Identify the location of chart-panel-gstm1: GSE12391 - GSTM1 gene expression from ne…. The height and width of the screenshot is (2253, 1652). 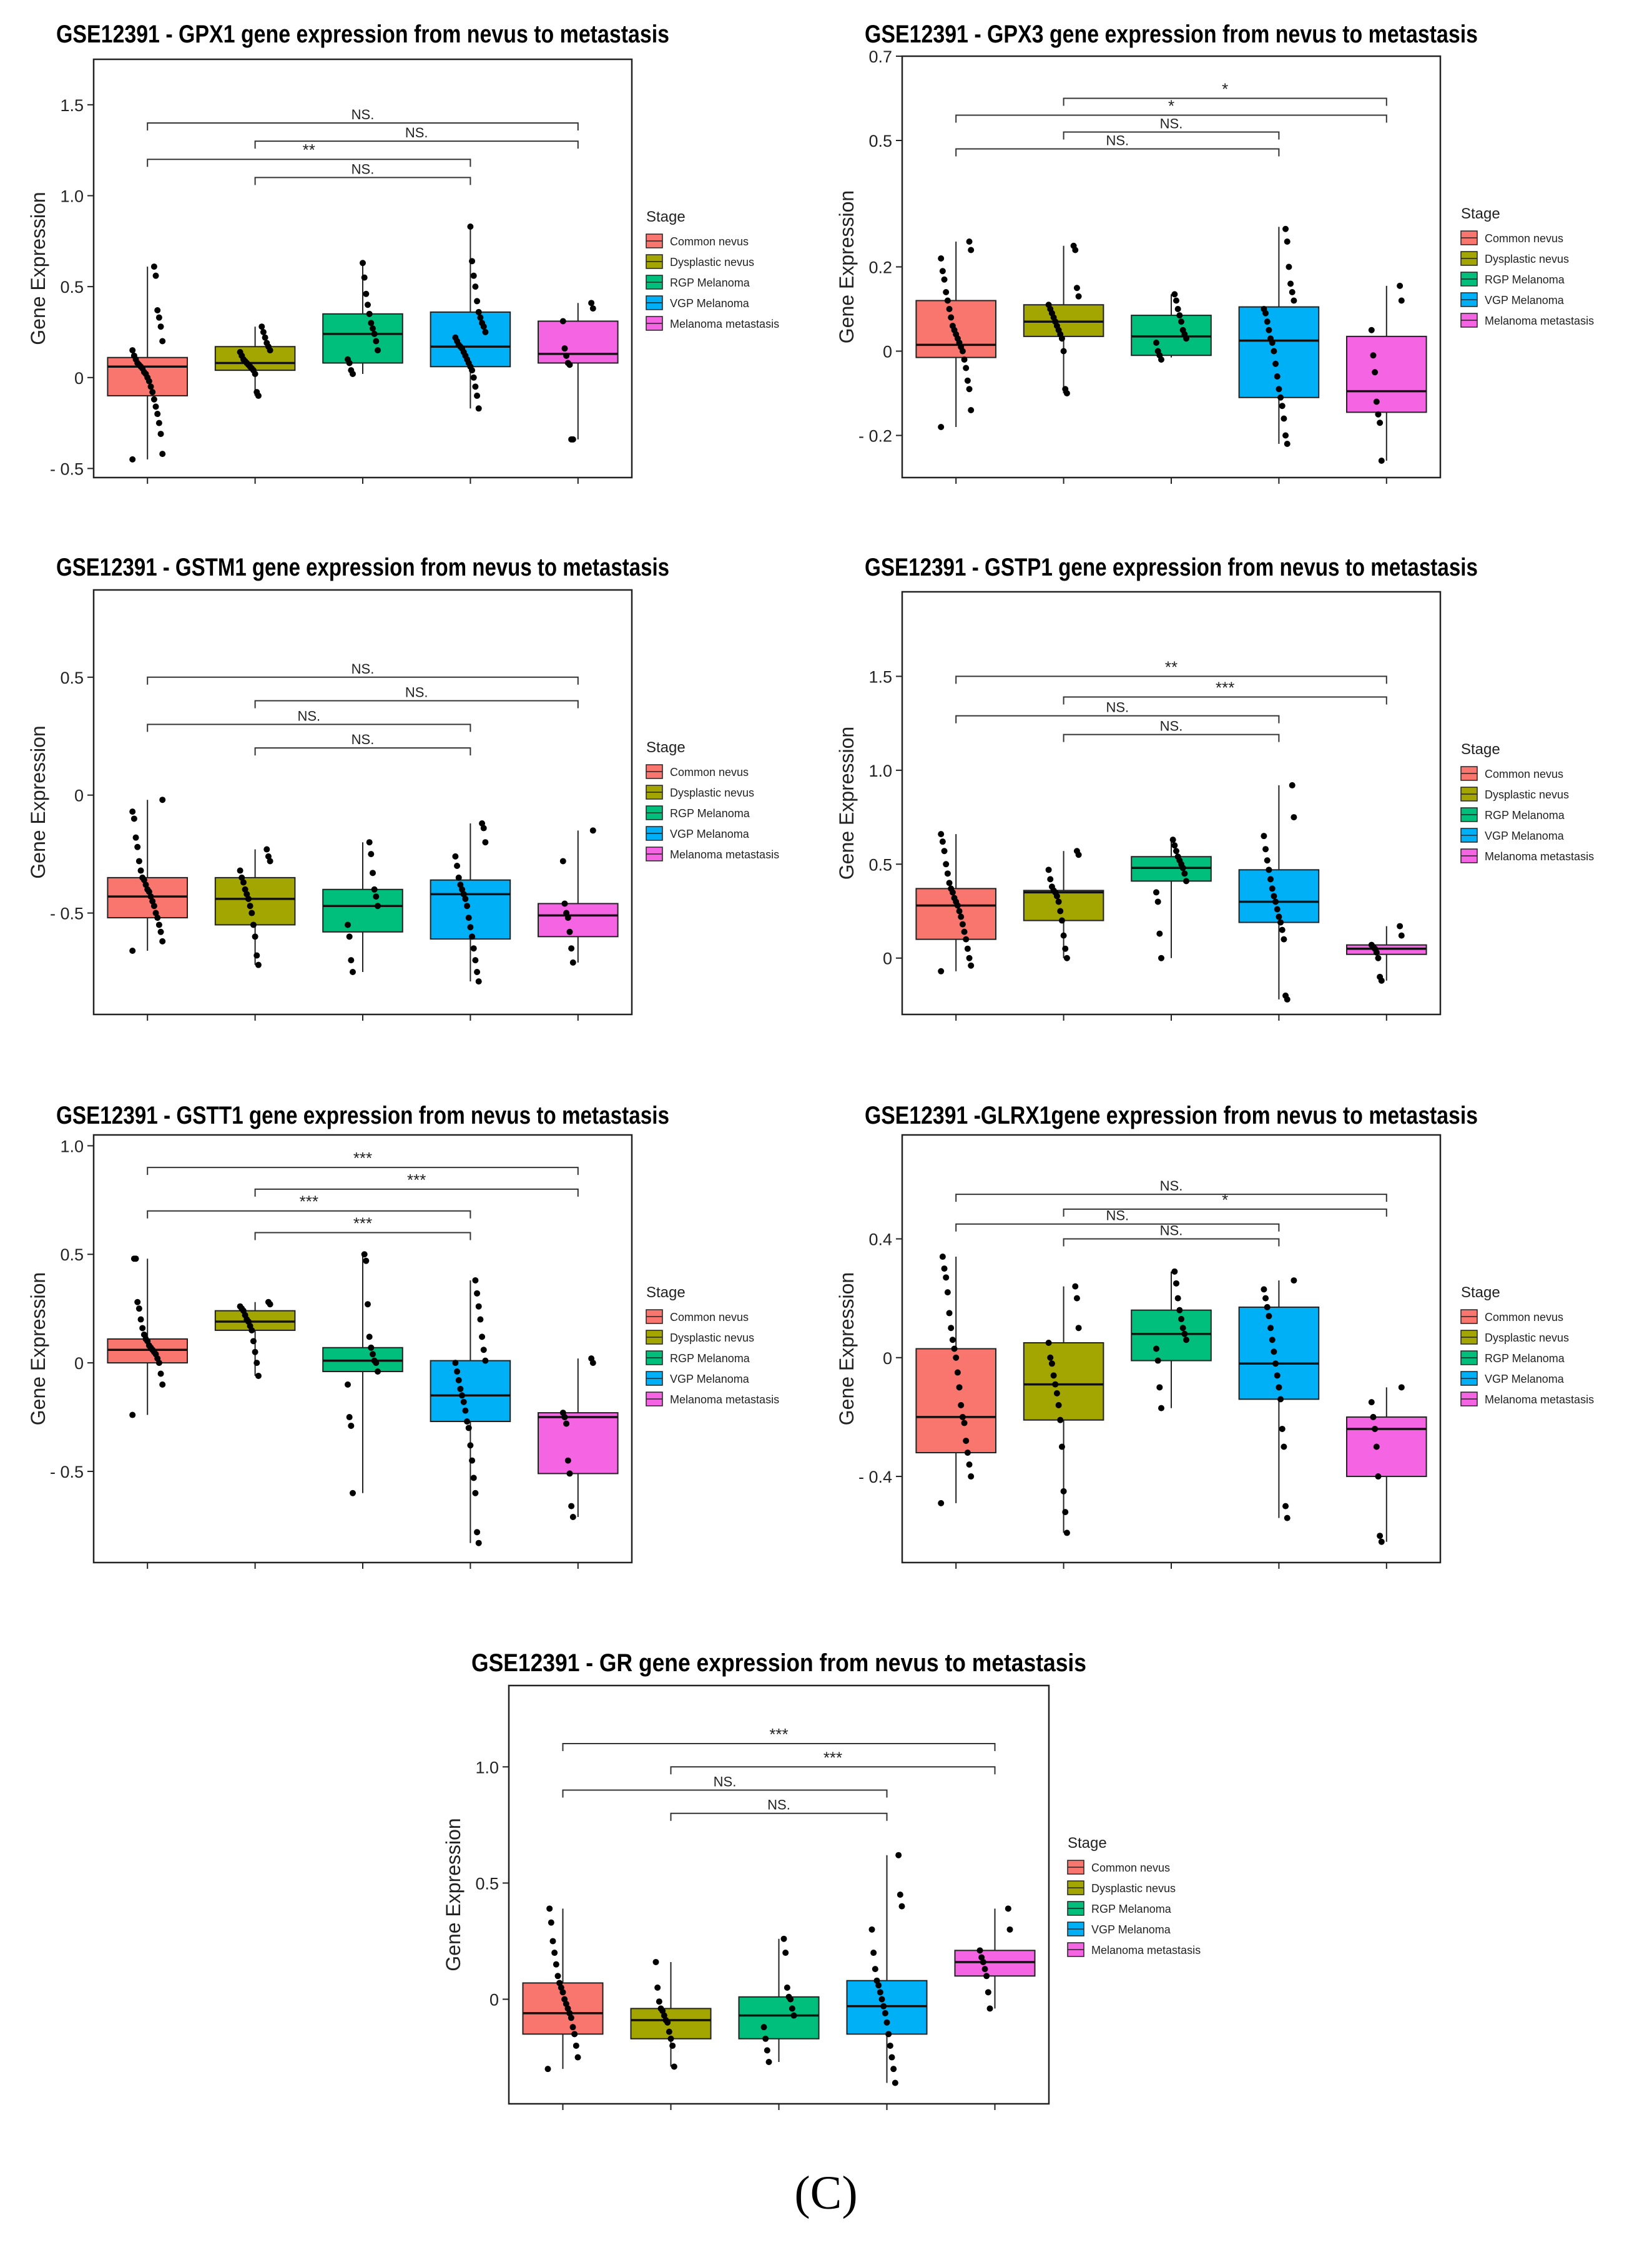
(413, 817).